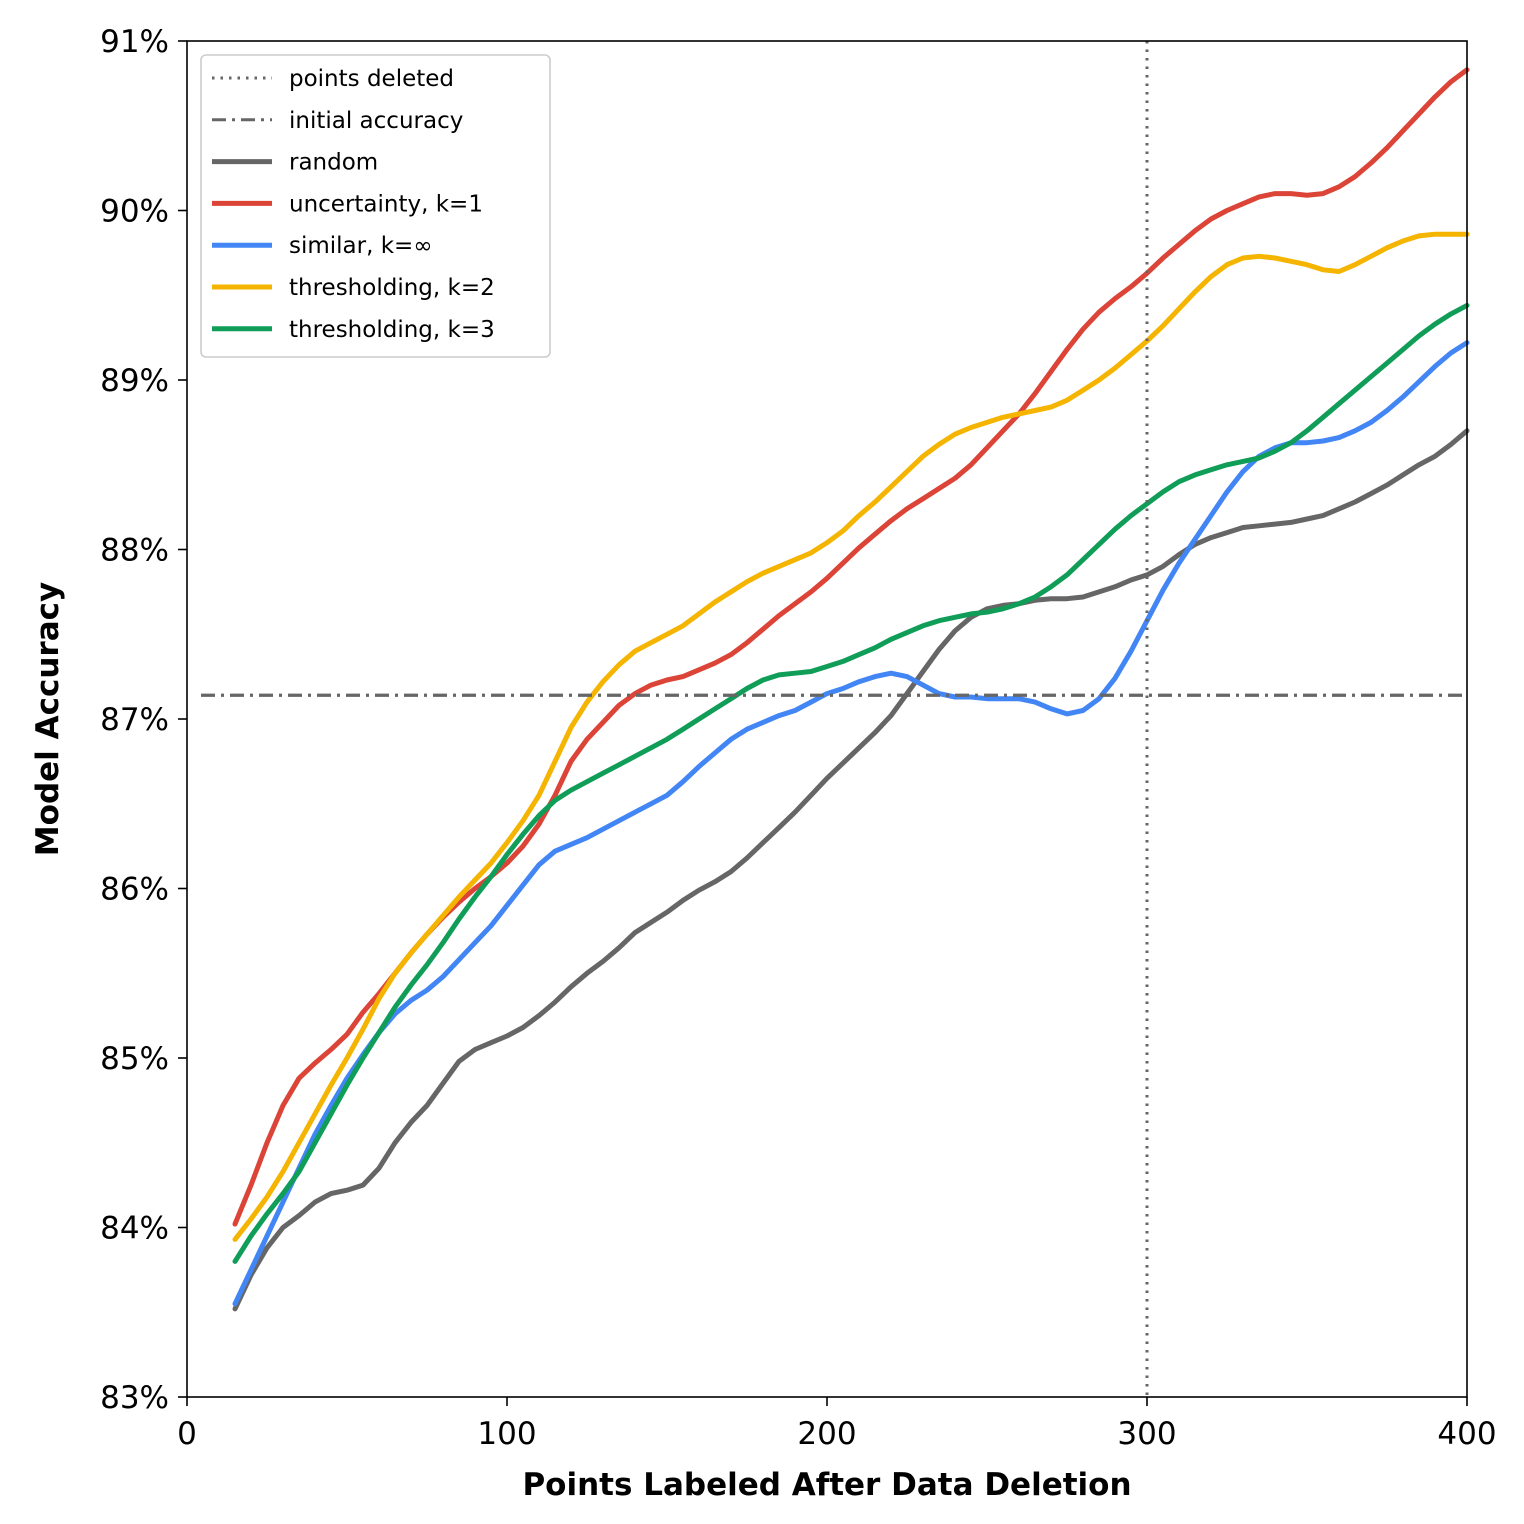 The image size is (1524, 1524). Describe the element at coordinates (333, 163) in the screenshot. I see `legend-entry-random-label: random` at that location.